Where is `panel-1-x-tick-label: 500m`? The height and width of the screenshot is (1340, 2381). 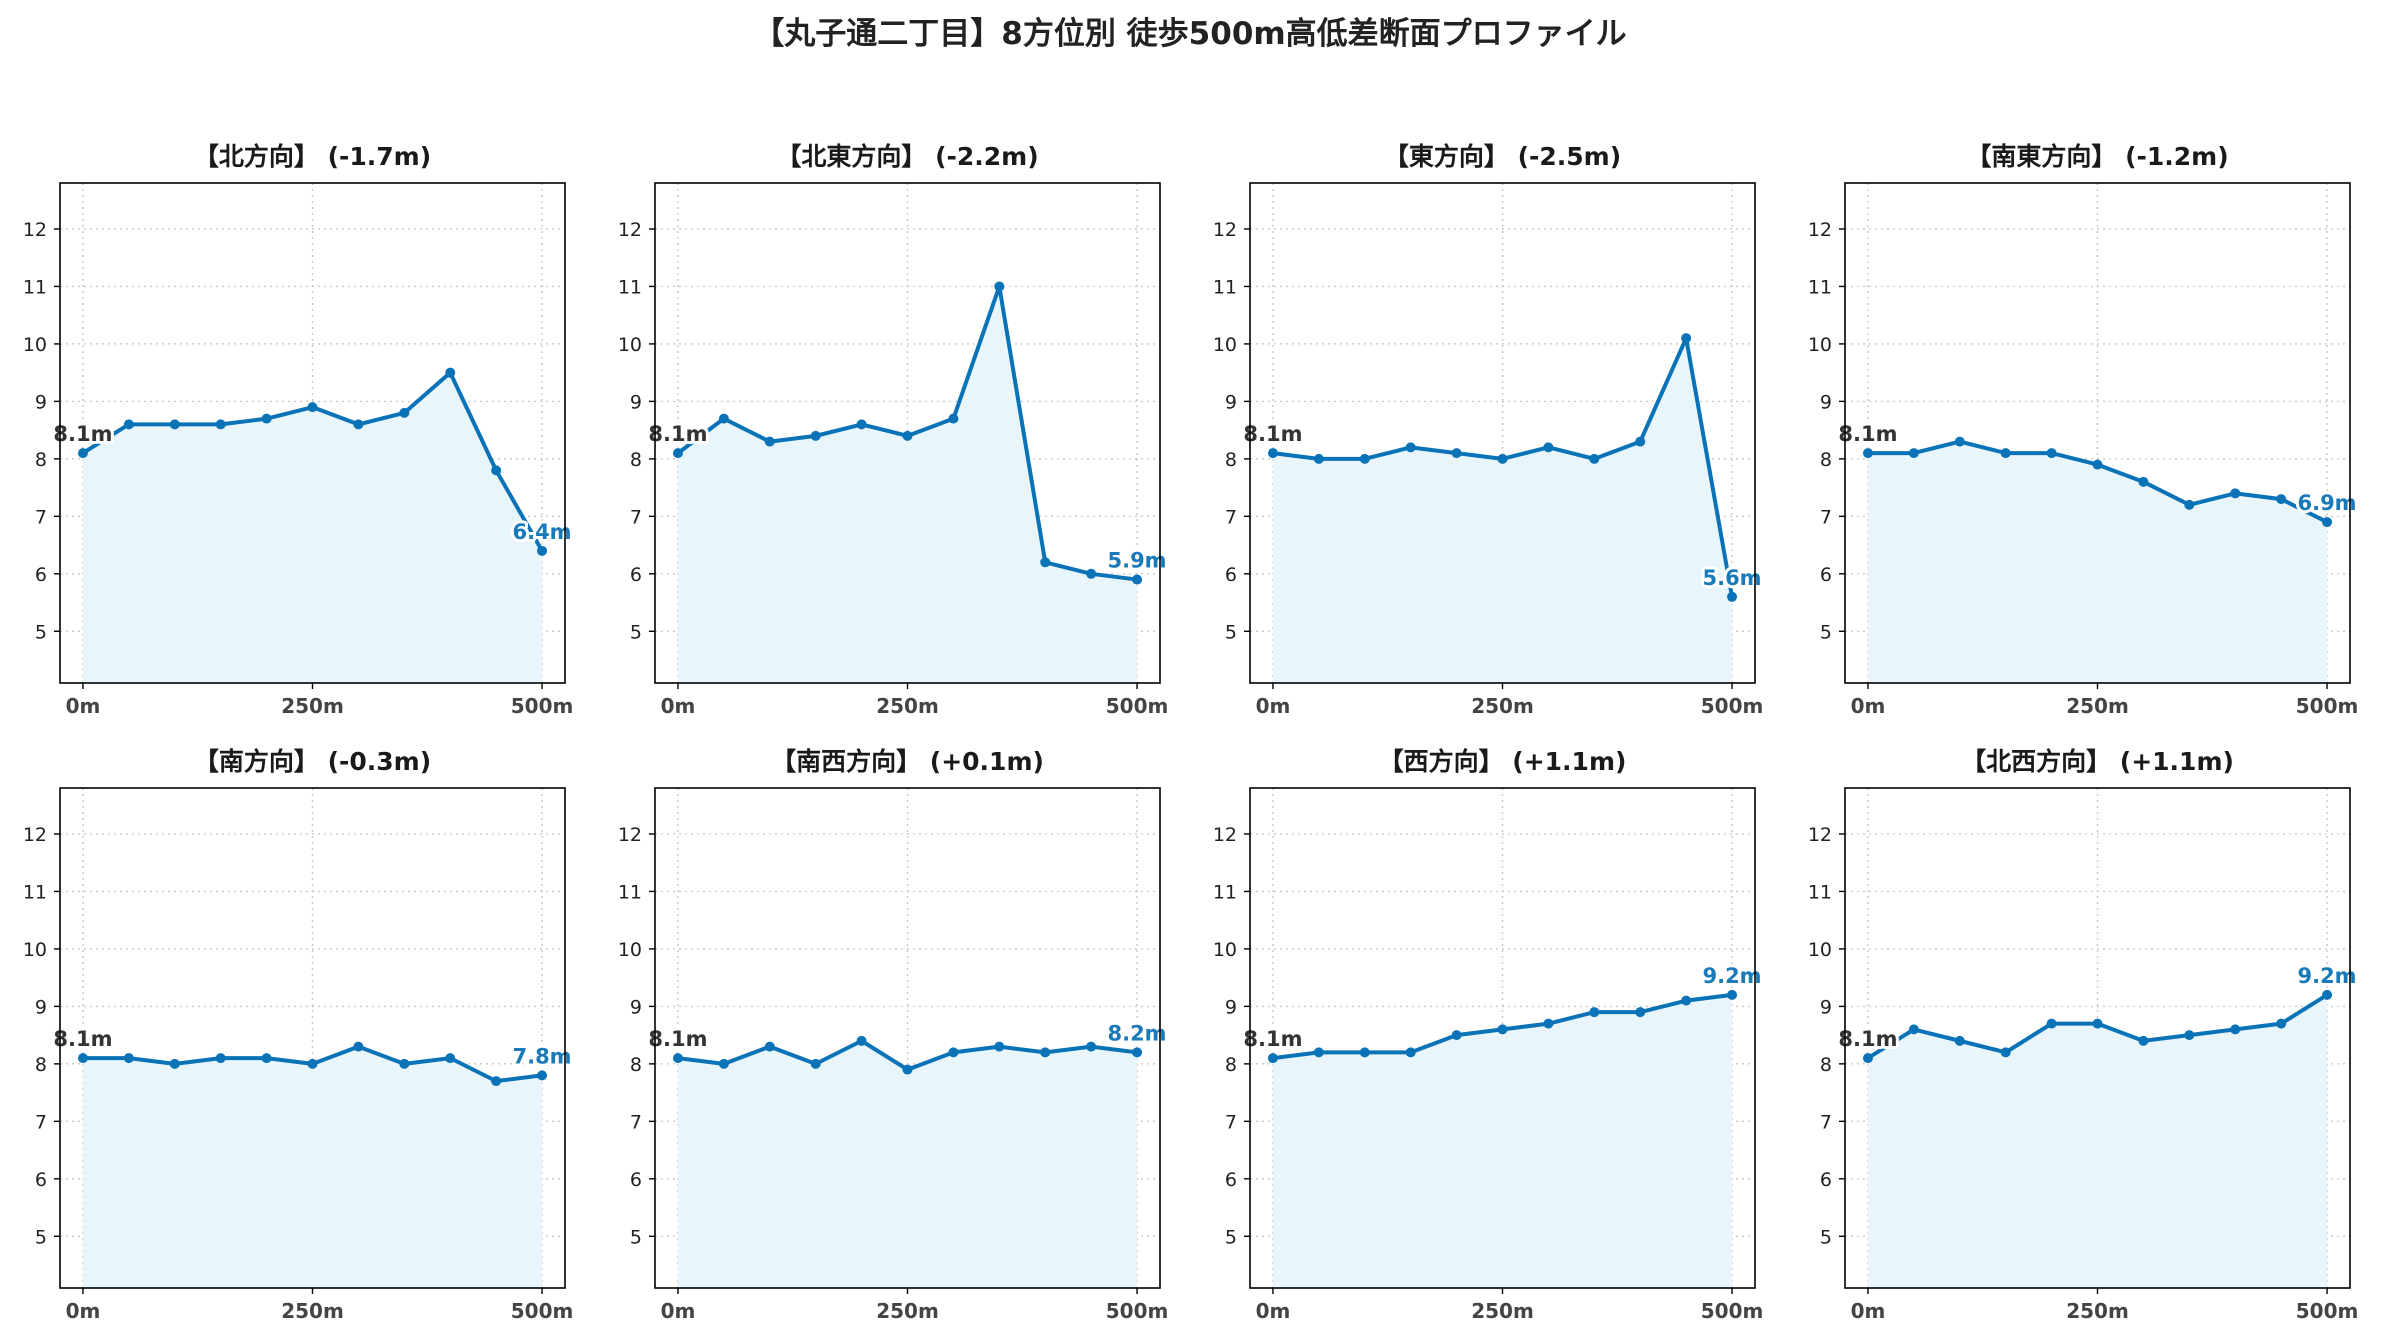 panel-1-x-tick-label: 500m is located at coordinates (542, 706).